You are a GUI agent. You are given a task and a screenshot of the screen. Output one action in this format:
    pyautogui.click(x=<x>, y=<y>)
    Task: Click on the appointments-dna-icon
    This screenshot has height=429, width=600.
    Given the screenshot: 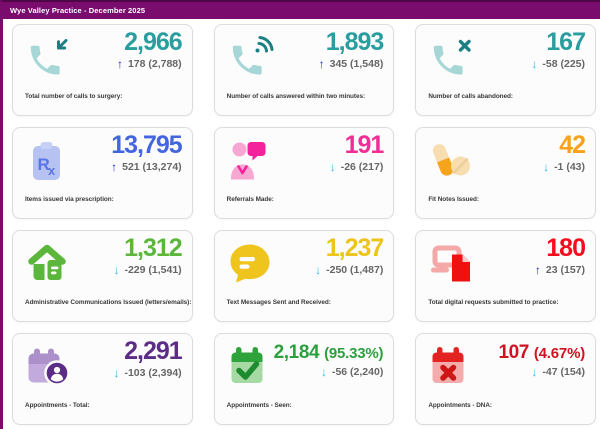 What is the action you would take?
    pyautogui.click(x=451, y=367)
    